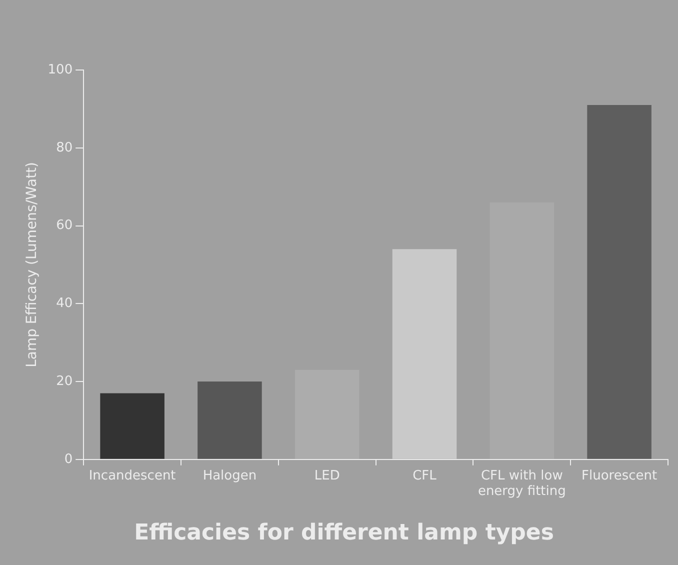 The image size is (678, 565). Describe the element at coordinates (32, 265) in the screenshot. I see `y-axis-title: Lamp Efficacy (Lumens/Watt)` at that location.